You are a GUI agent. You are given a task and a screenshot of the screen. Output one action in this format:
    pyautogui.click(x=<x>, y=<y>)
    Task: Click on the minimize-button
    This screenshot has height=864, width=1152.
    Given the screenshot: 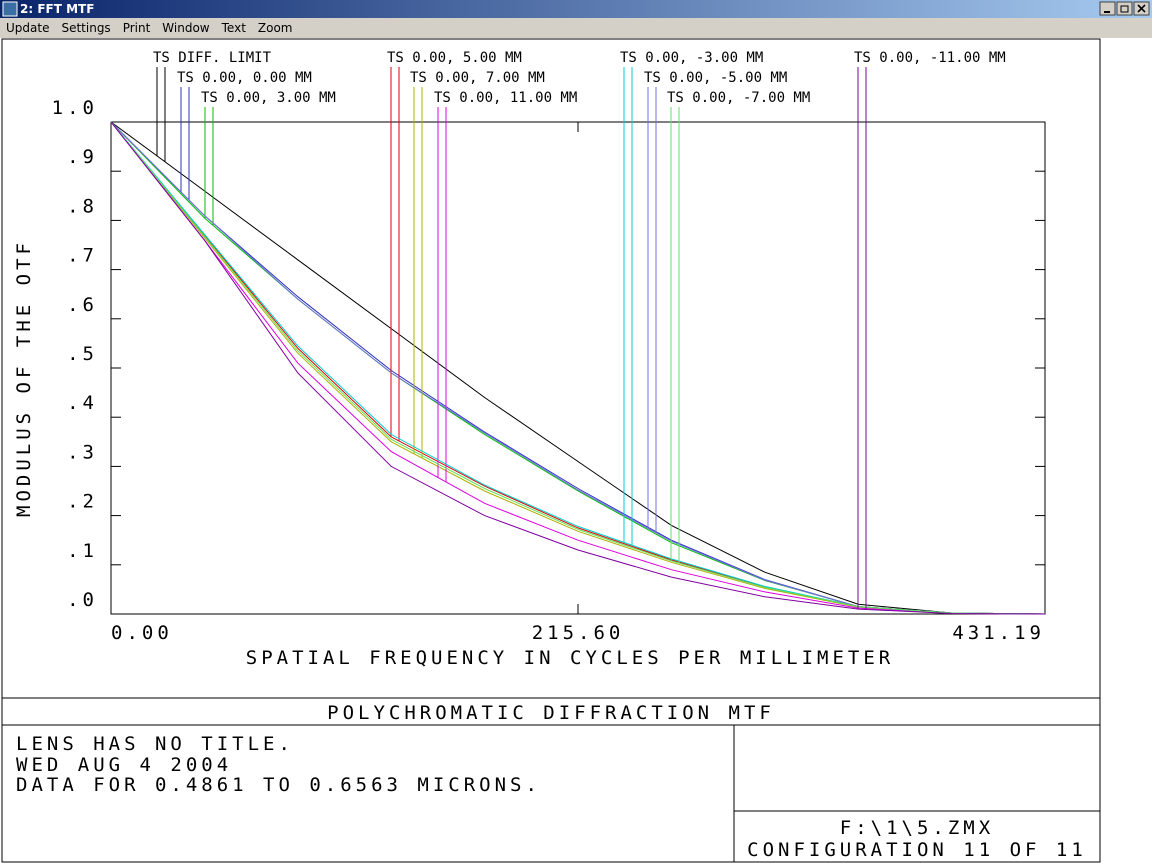 What is the action you would take?
    pyautogui.click(x=1107, y=8)
    